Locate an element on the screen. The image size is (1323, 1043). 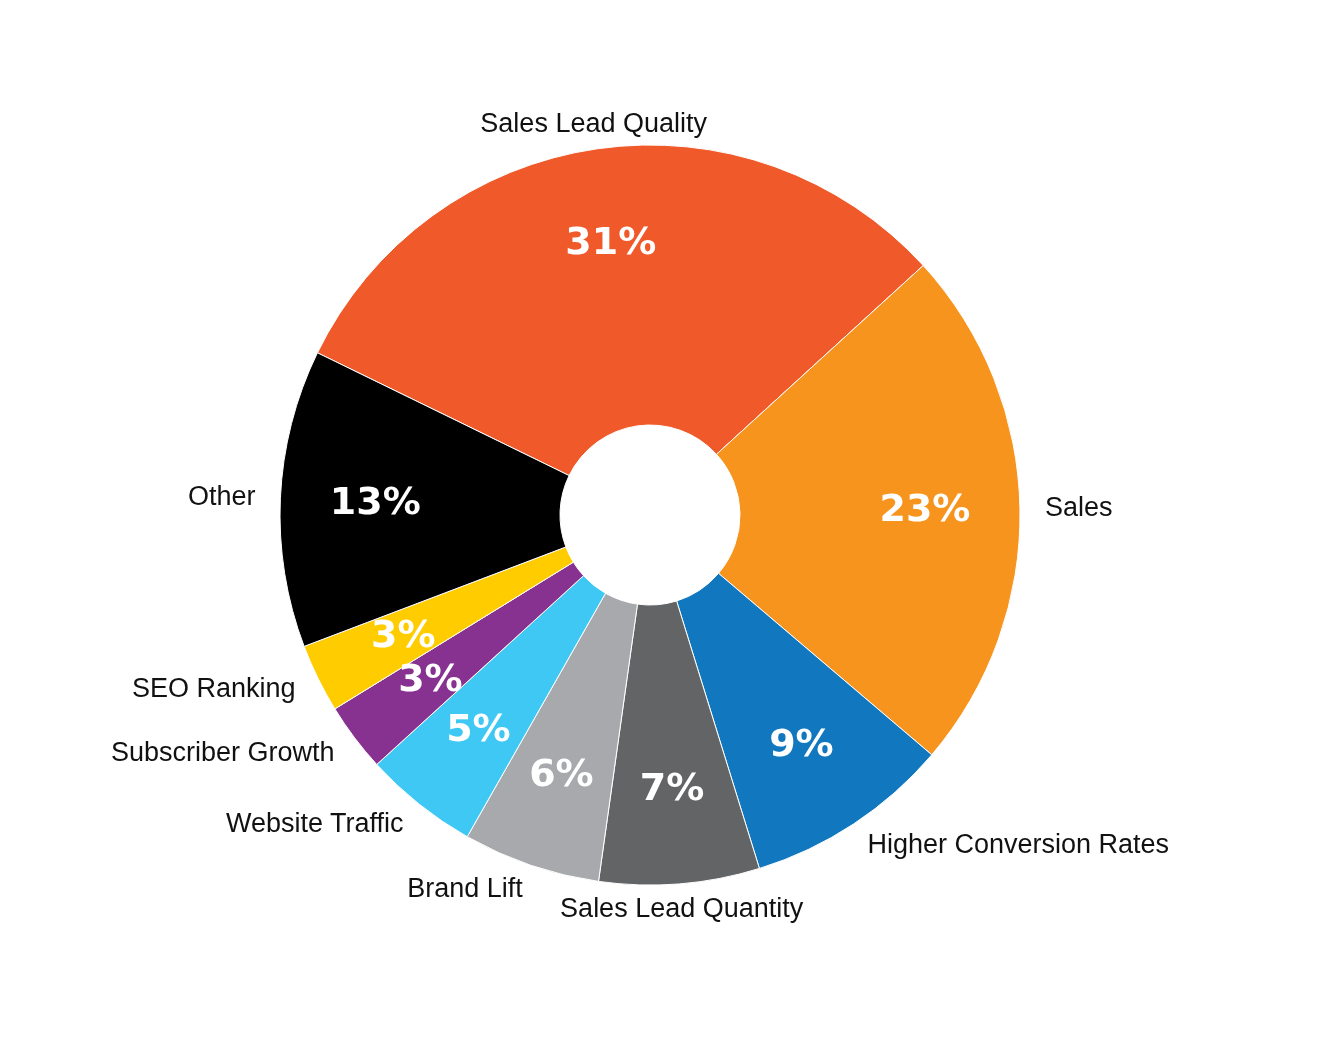
slice-label: Brand Lift is located at coordinates (465, 887).